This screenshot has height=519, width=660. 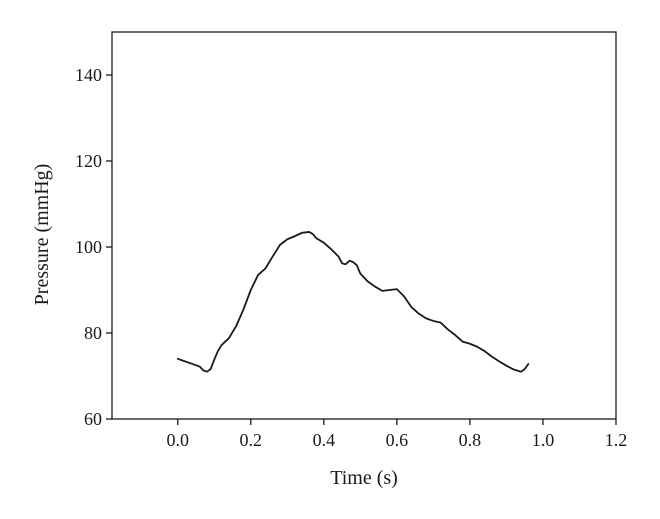 What do you see at coordinates (93, 419) in the screenshot?
I see `y-tick-label-60: 60` at bounding box center [93, 419].